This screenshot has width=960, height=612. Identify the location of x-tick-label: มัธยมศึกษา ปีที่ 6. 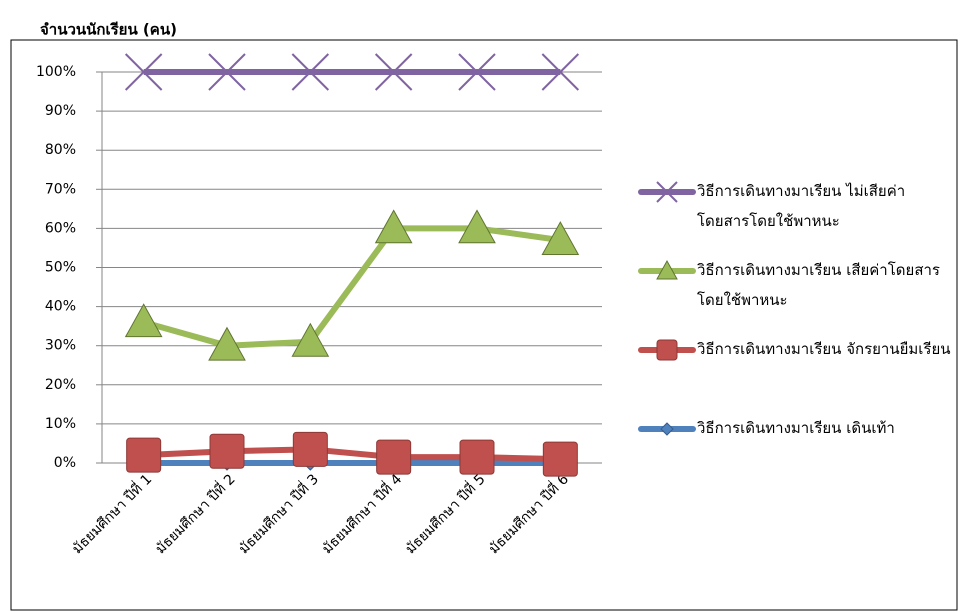
(528, 513).